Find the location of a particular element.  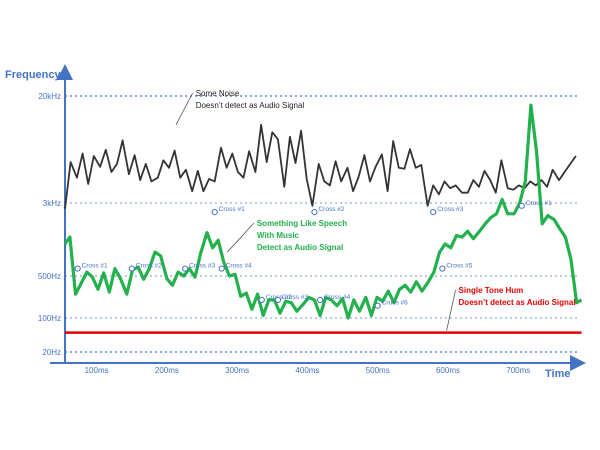

x-tick-label: 400ms is located at coordinates (307, 370).